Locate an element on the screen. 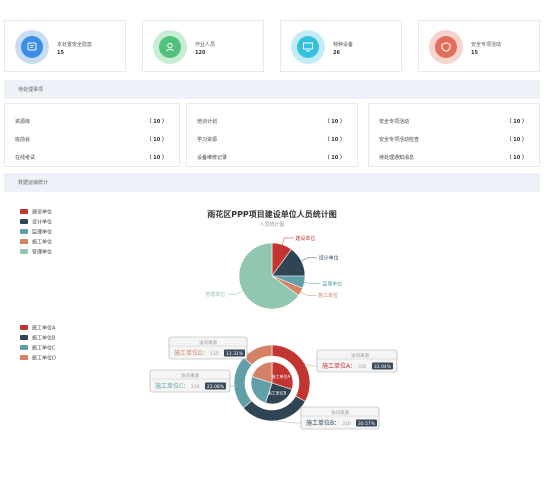 The image size is (559, 477). pie-slice-label: 施工单位 is located at coordinates (328, 295).